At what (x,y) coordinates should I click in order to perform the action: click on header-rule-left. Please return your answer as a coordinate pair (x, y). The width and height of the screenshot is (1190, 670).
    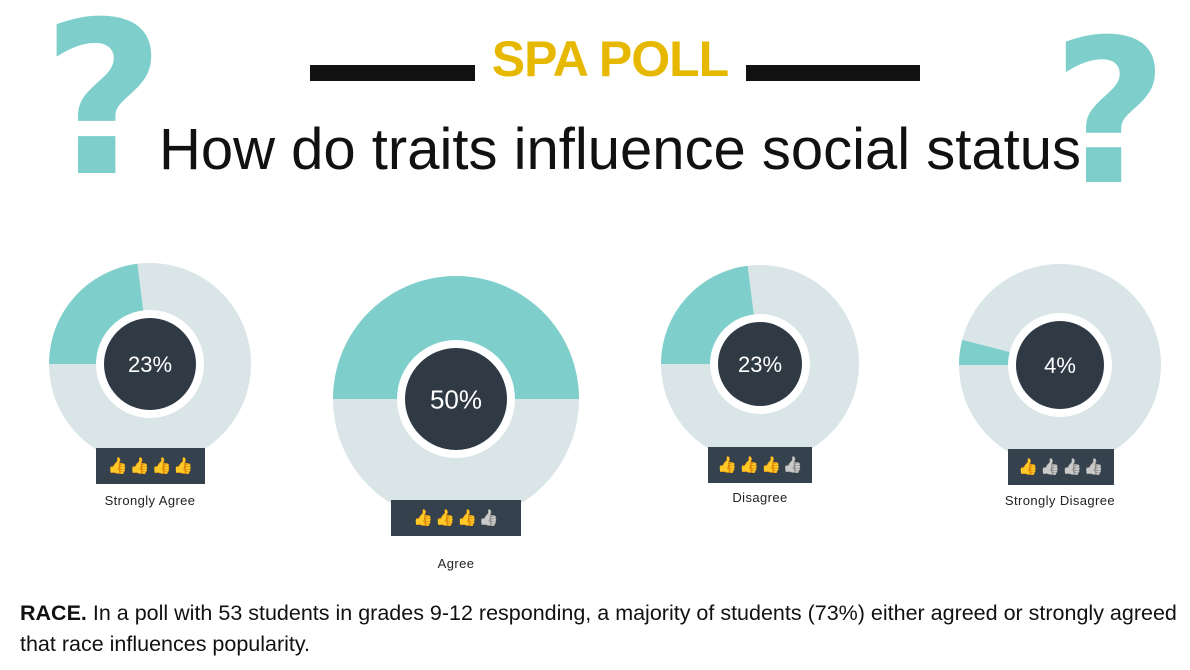
    Looking at the image, I should click on (392, 73).